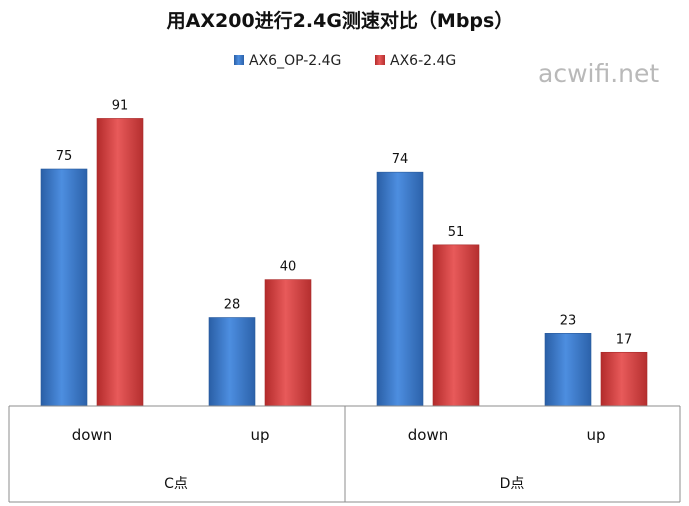 This screenshot has height=506, width=689. What do you see at coordinates (598, 73) in the screenshot?
I see `watermark: acwifi.net` at bounding box center [598, 73].